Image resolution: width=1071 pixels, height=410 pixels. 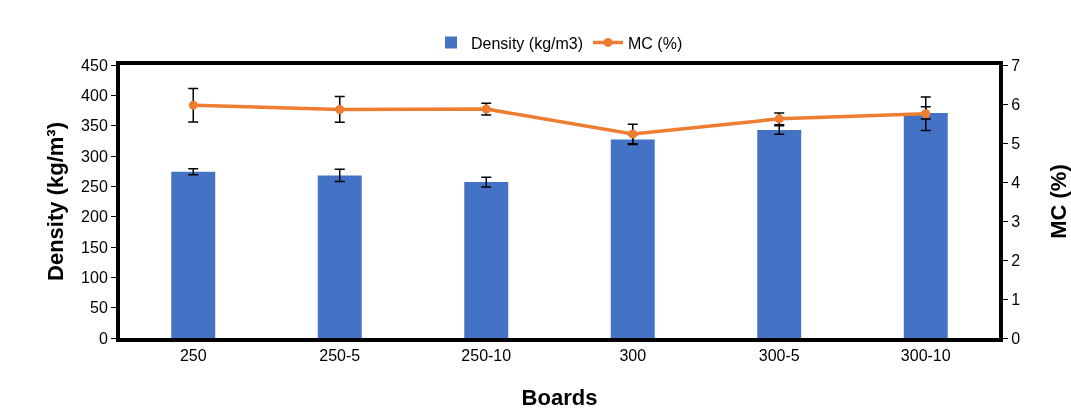 What do you see at coordinates (1016, 143) in the screenshot?
I see `y2-tick-label: 5` at bounding box center [1016, 143].